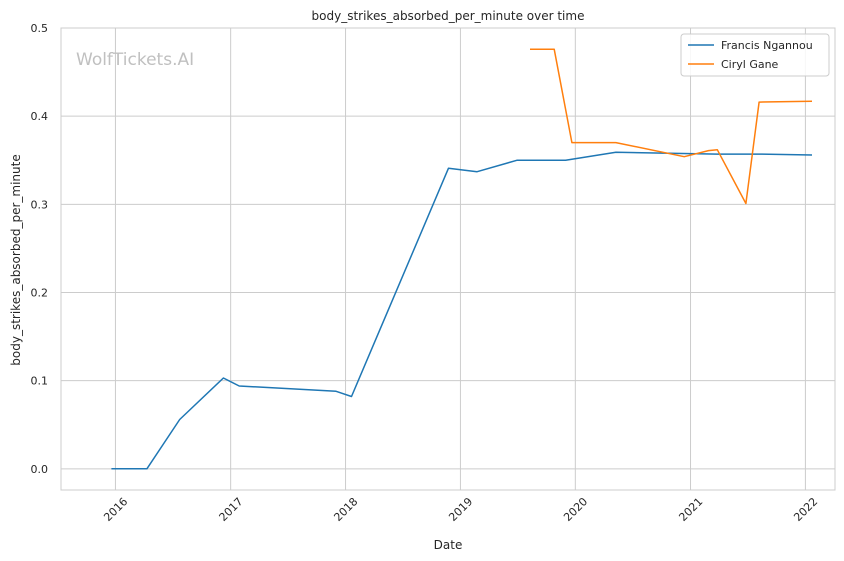 This screenshot has height=561, width=844. What do you see at coordinates (40, 381) in the screenshot?
I see `y-tick-label-0.1: 0.1` at bounding box center [40, 381].